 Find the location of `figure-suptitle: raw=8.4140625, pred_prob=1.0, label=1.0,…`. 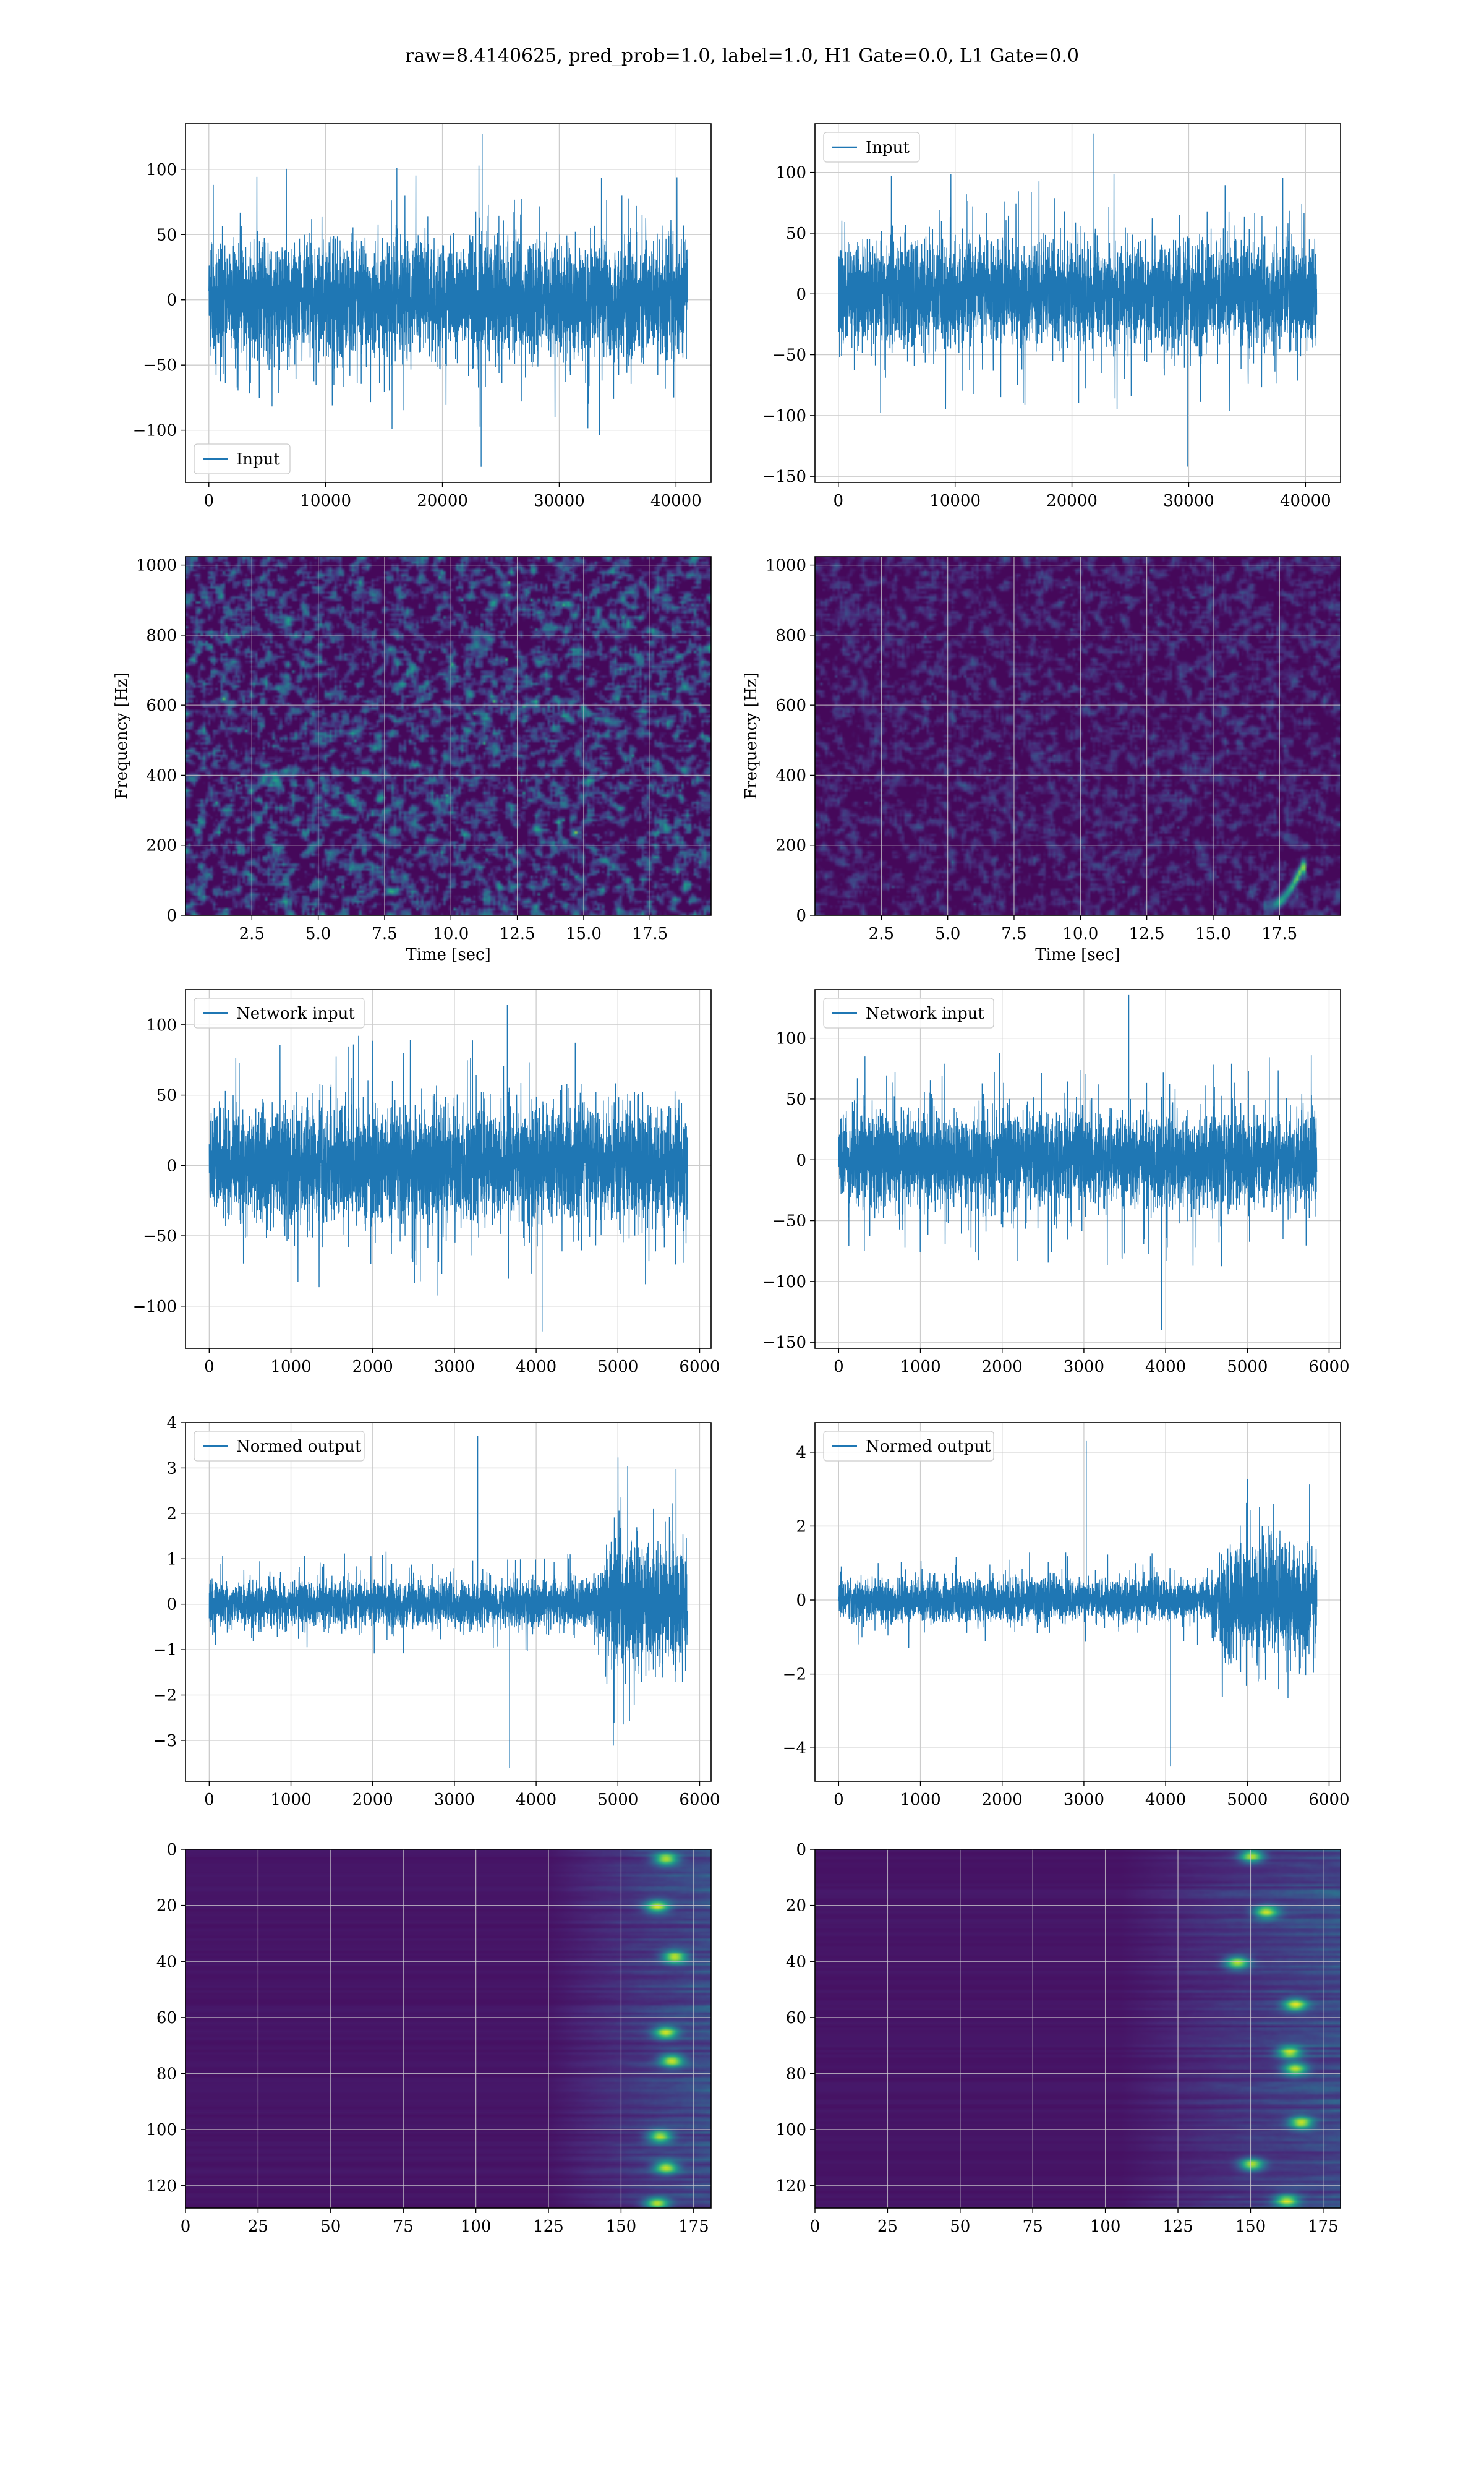

figure-suptitle: raw=8.4140625, pred_prob=1.0, label=1.0,… is located at coordinates (742, 56).